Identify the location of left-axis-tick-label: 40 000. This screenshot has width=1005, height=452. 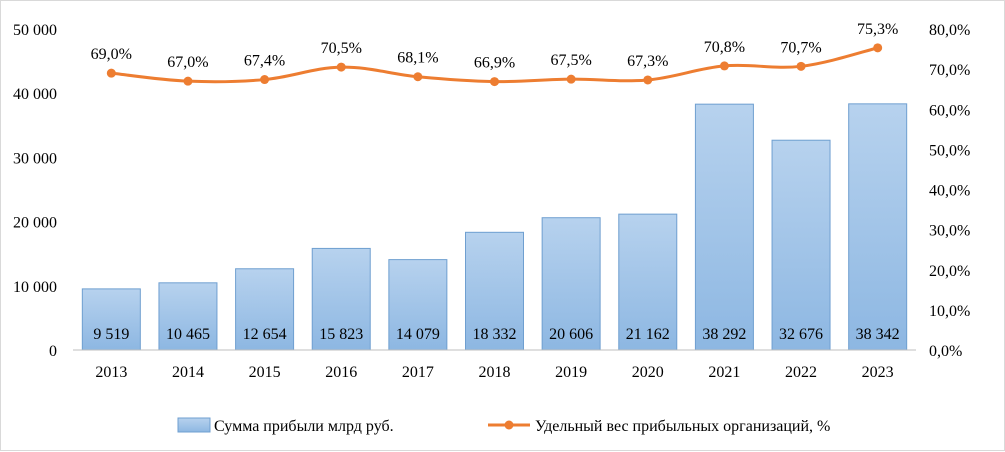
(35, 94).